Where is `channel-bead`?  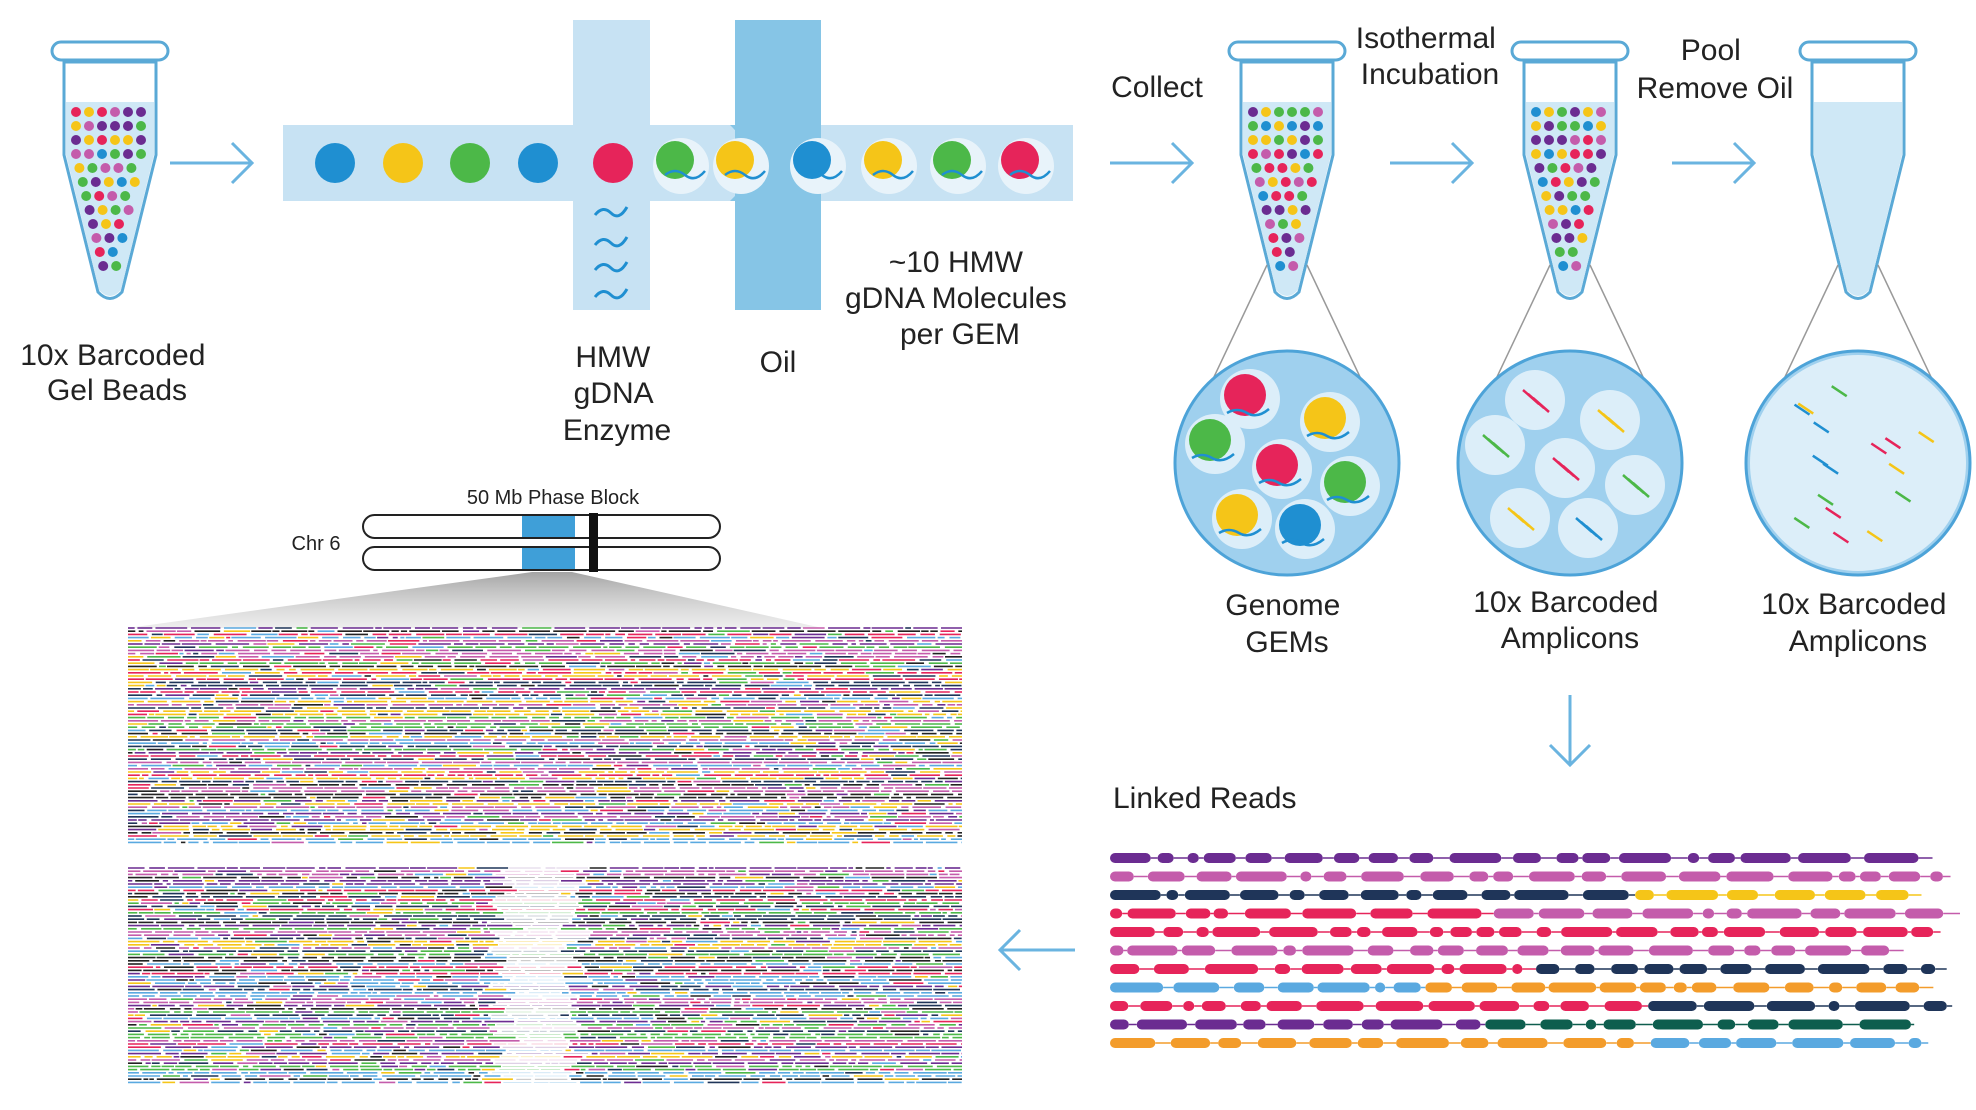
channel-bead is located at coordinates (538, 163).